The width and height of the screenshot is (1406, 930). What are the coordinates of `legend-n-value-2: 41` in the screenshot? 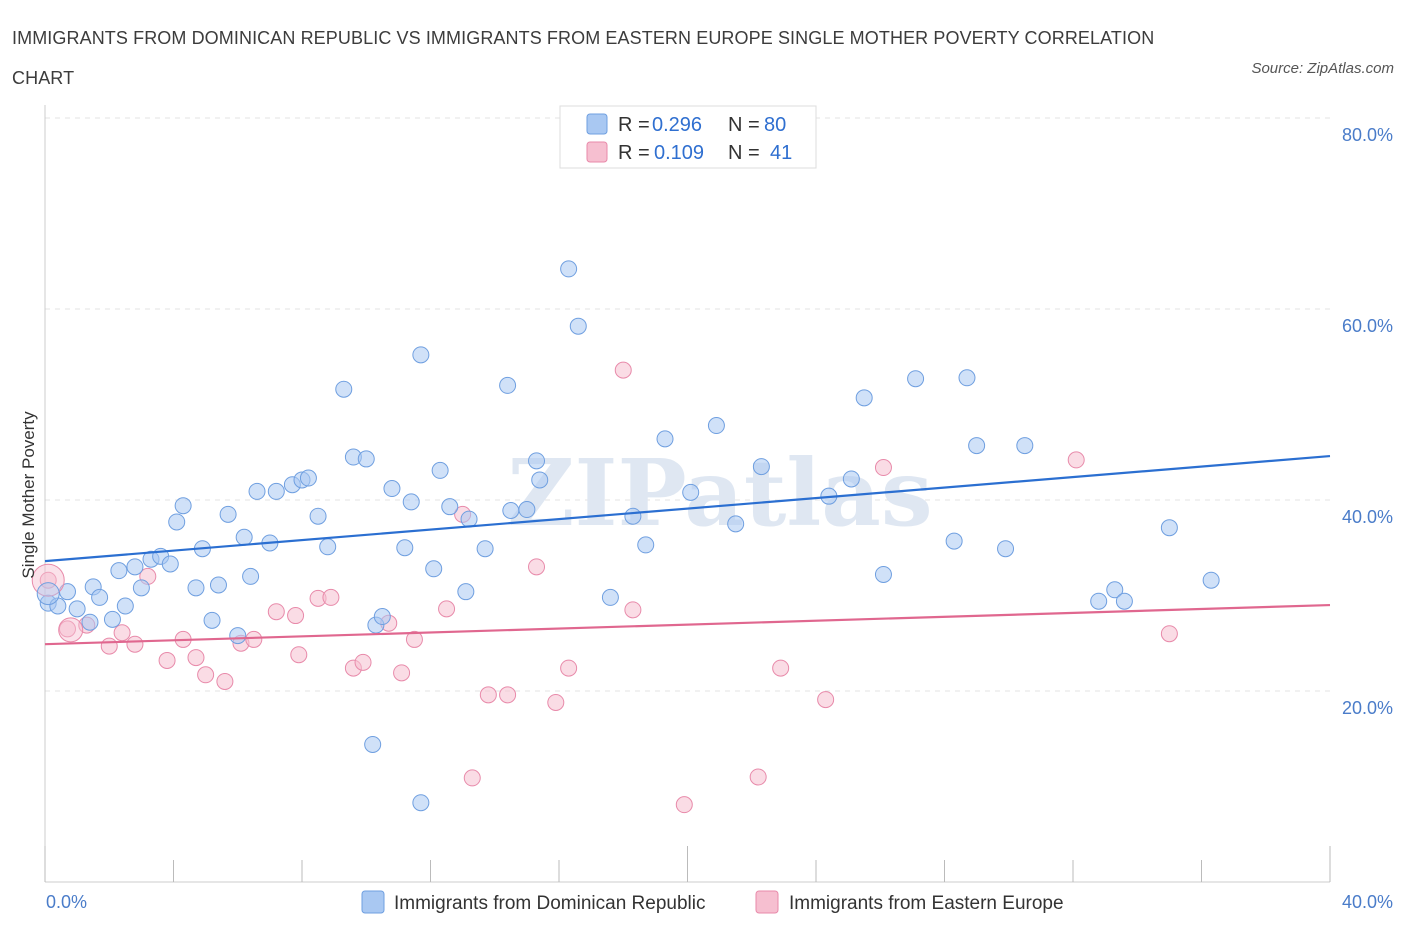 It's located at (781, 153).